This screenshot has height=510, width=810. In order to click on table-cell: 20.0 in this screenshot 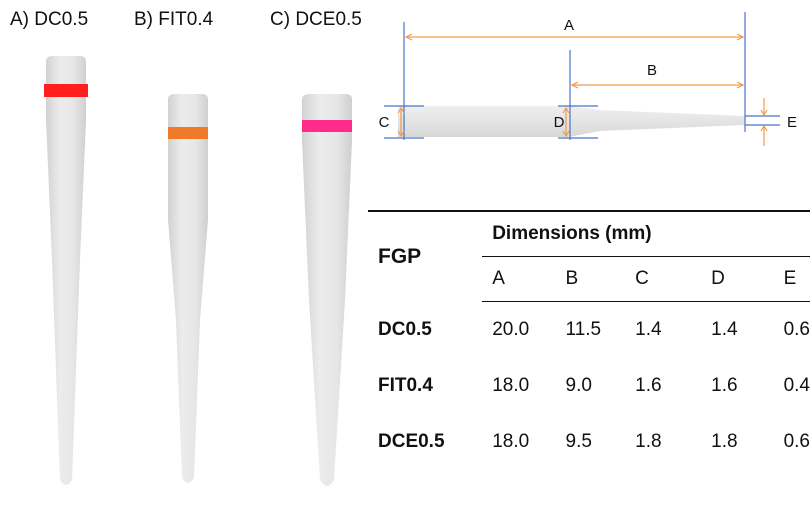, I will do `click(511, 329)`.